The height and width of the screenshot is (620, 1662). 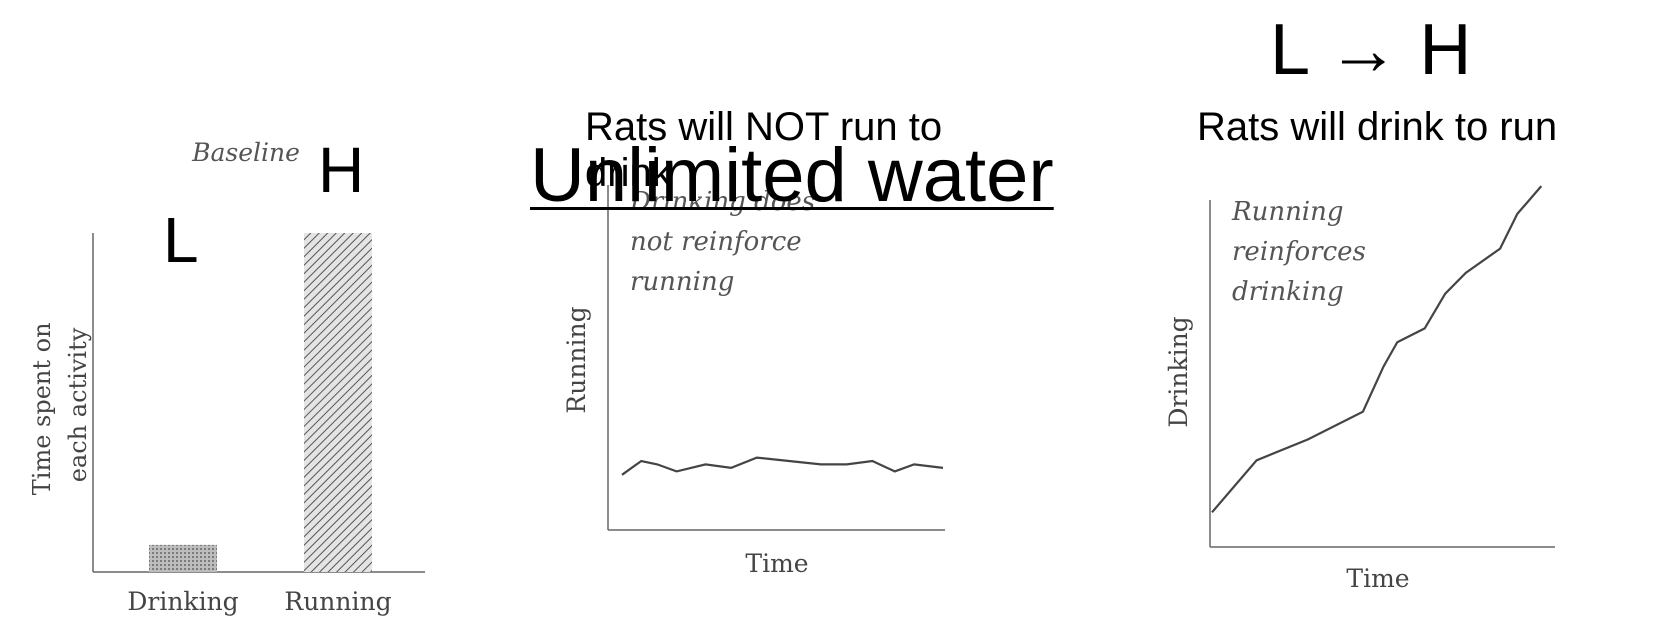 I want to click on bar-chart-title: Baseline, so click(x=245, y=152).